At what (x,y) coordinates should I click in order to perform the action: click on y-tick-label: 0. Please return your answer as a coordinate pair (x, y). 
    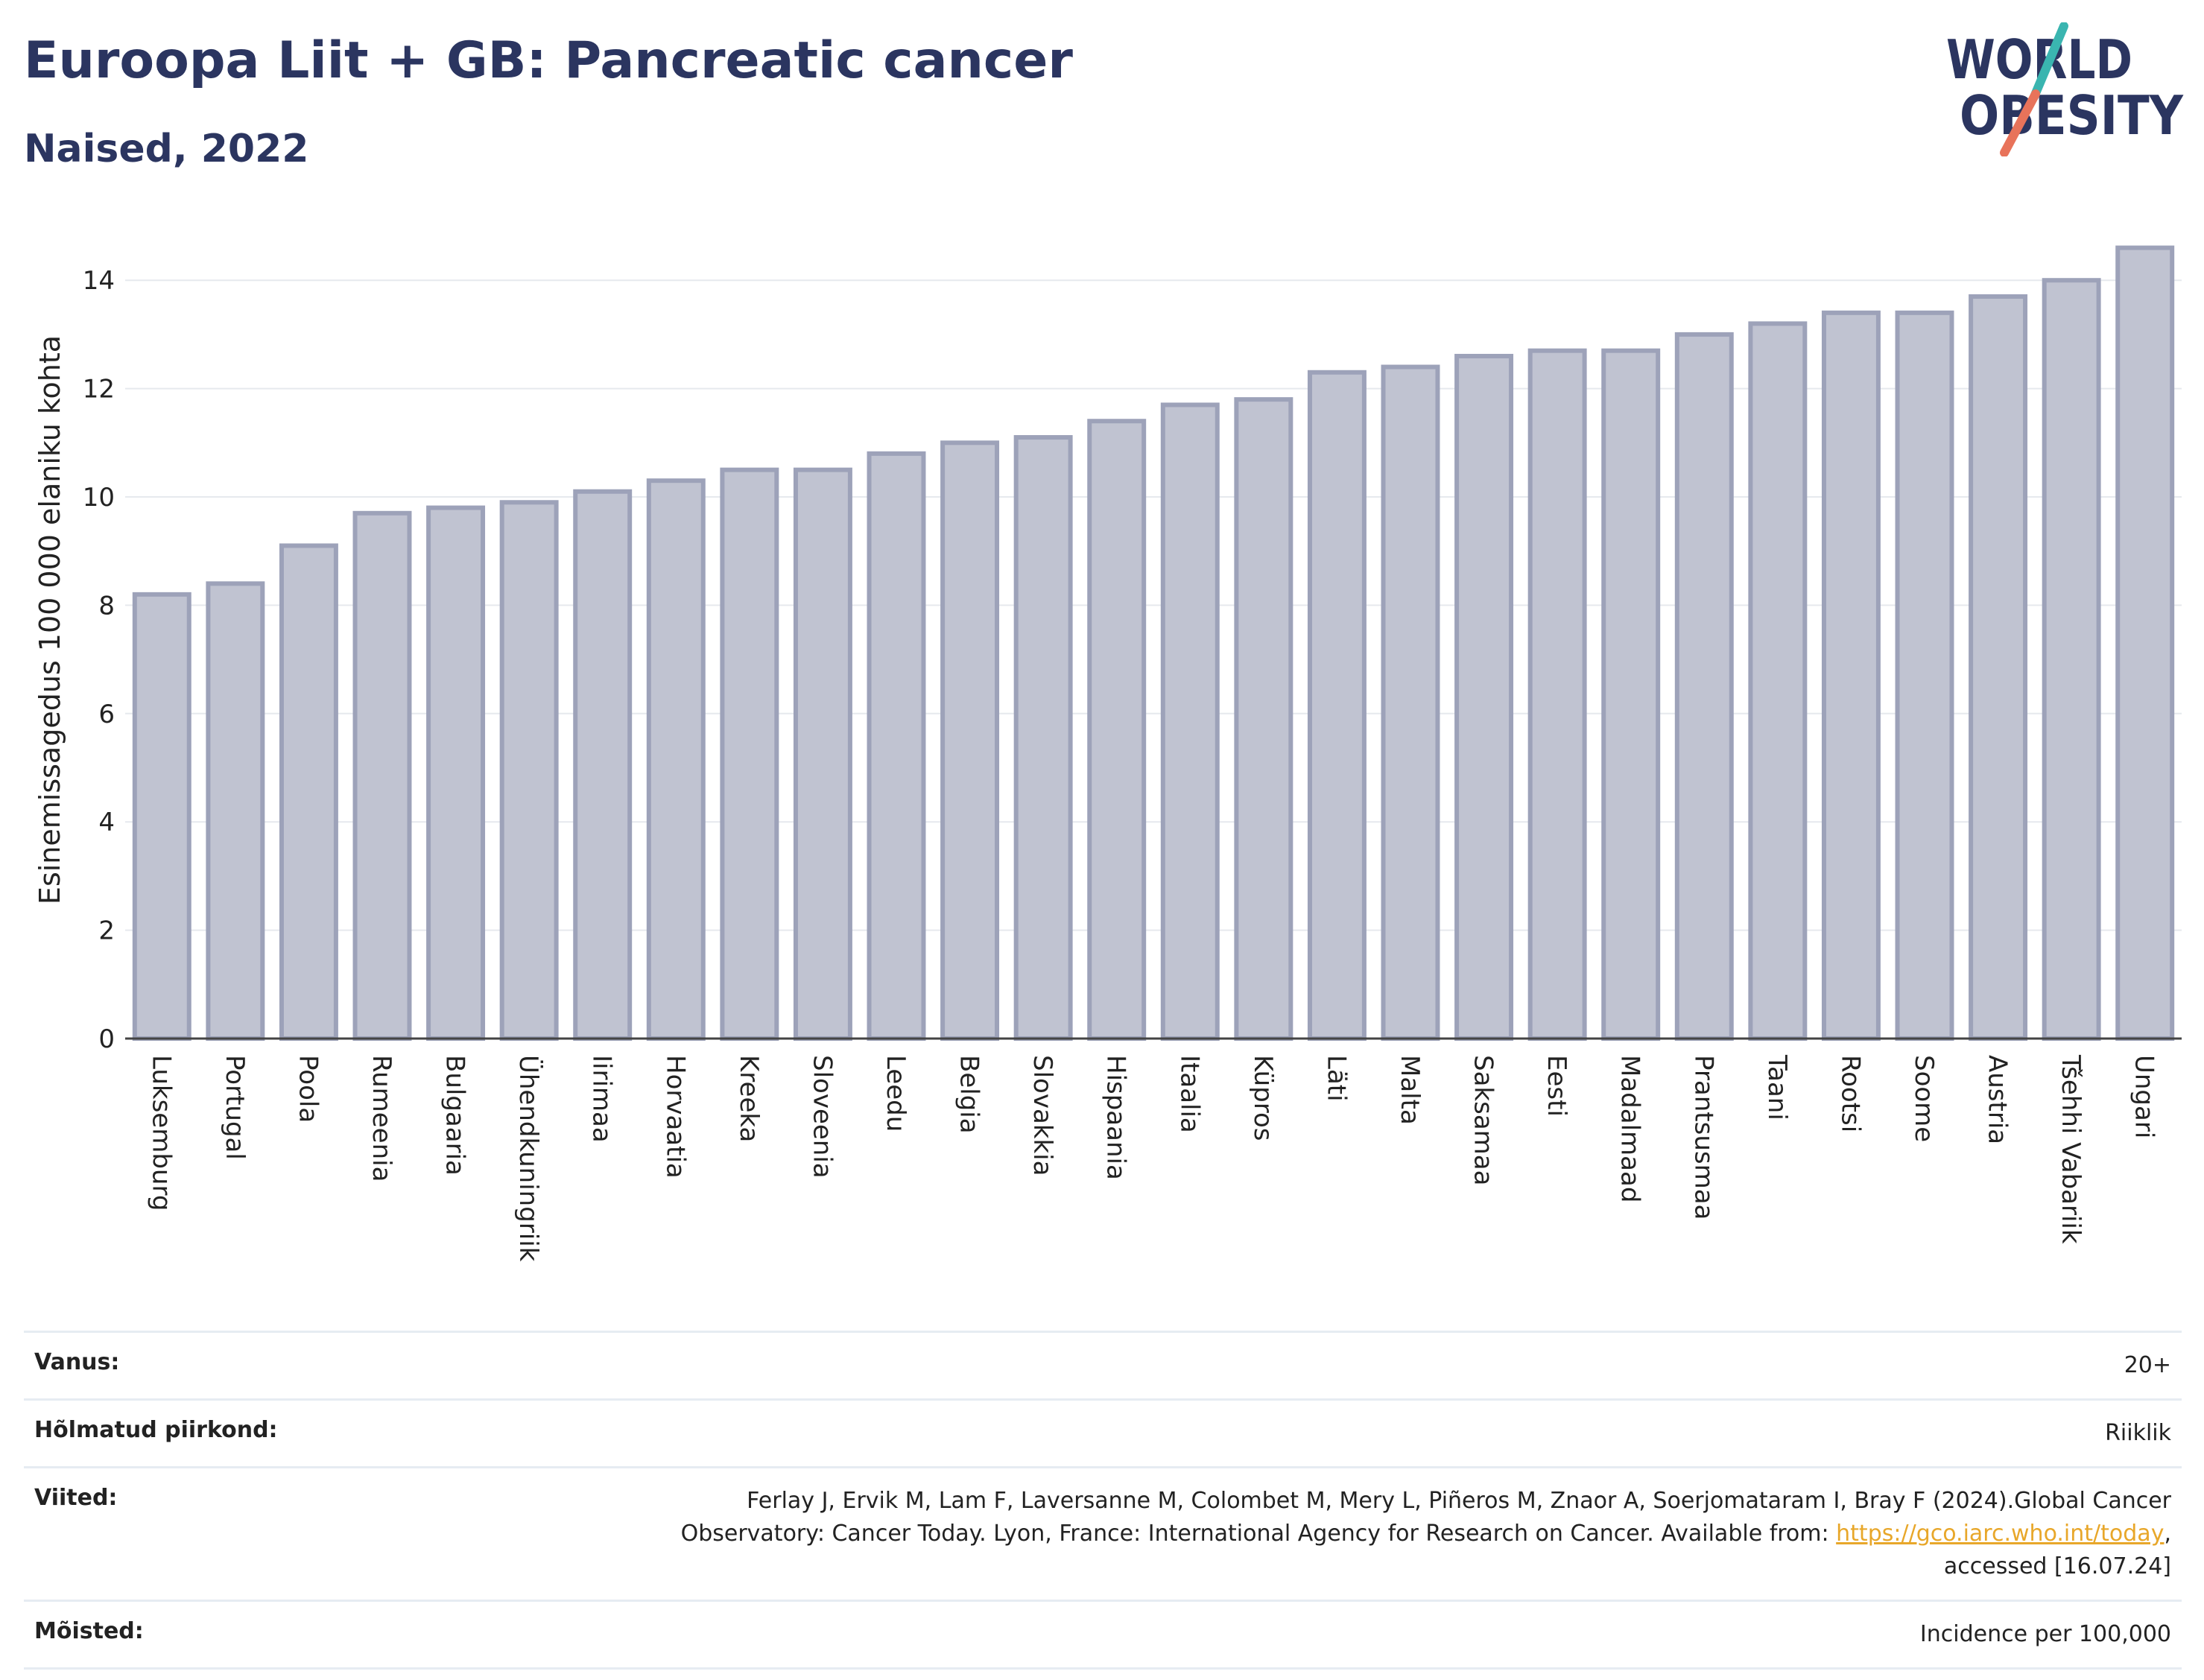
    Looking at the image, I should click on (106, 1039).